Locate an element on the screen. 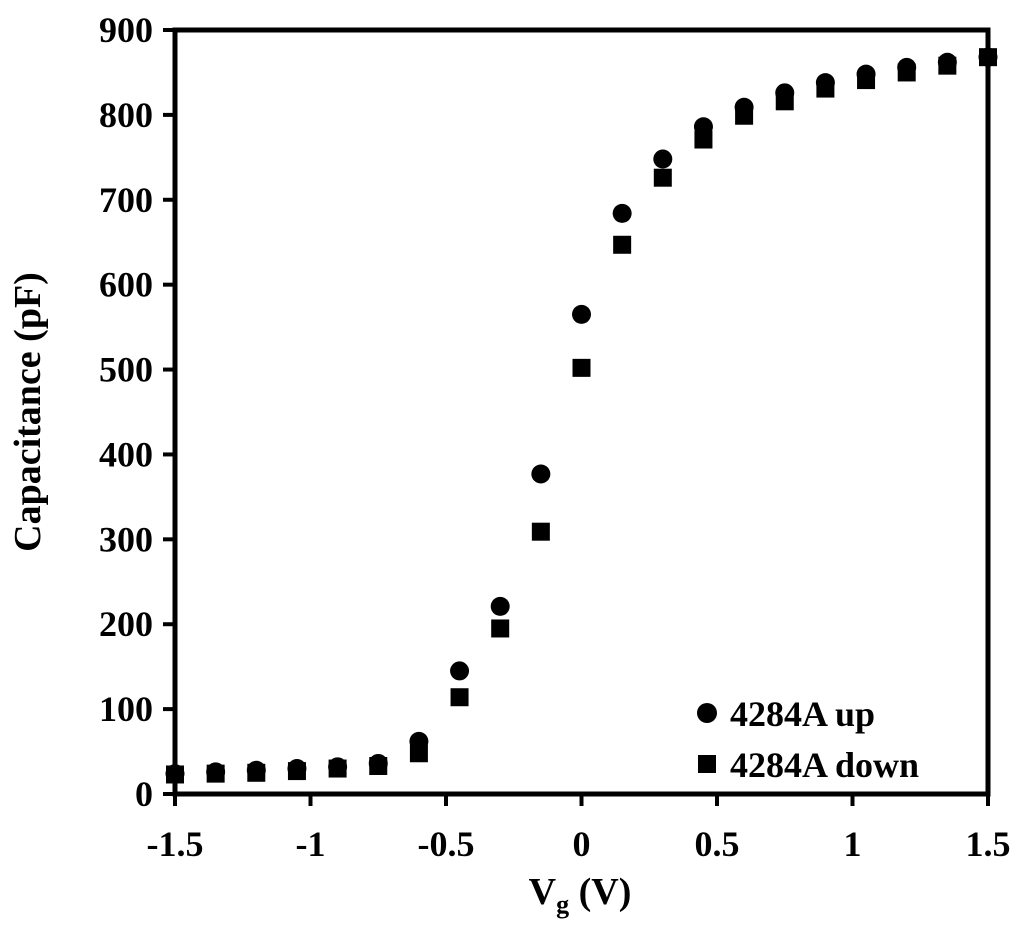 The height and width of the screenshot is (927, 1024). y-tick-label: 900 is located at coordinates (126, 30).